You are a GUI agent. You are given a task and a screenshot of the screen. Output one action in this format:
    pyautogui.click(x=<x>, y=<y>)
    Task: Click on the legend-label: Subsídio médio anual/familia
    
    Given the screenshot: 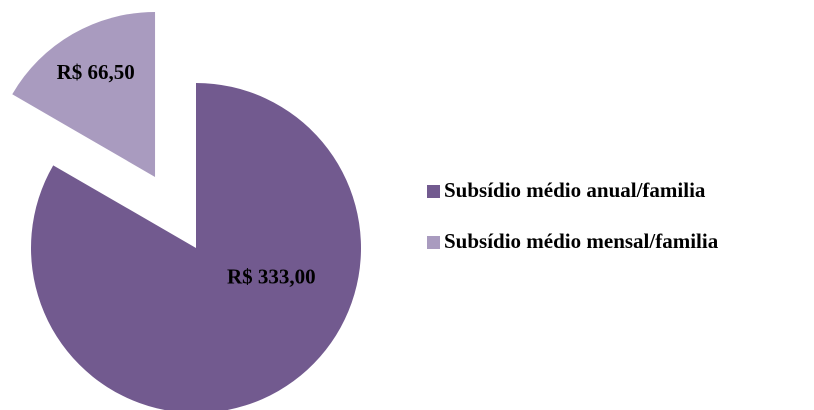 What is the action you would take?
    pyautogui.click(x=575, y=190)
    